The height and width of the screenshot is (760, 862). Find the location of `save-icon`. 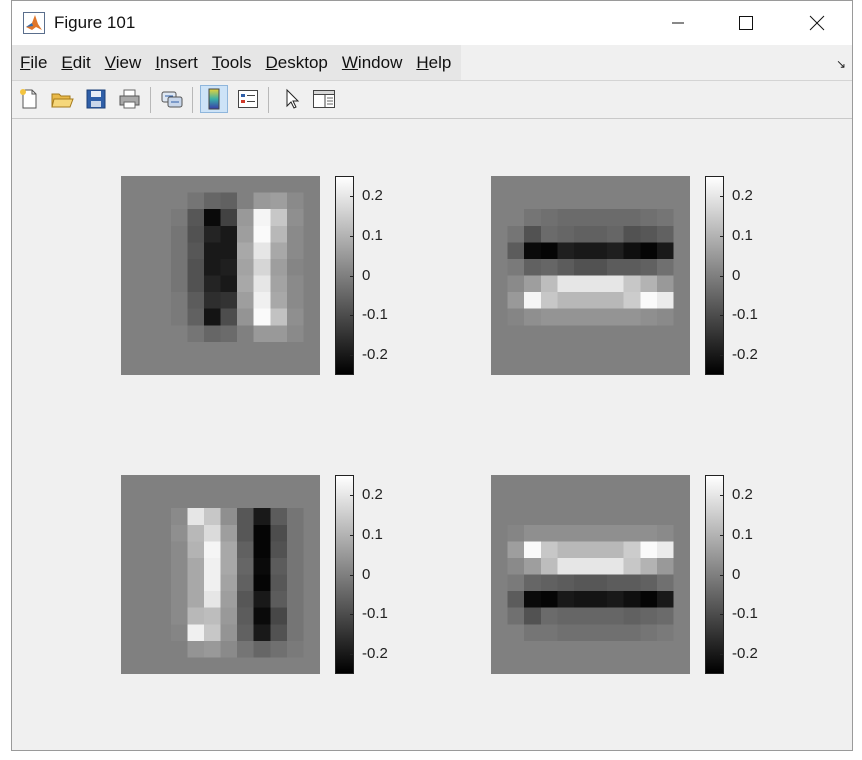

save-icon is located at coordinates (96, 99).